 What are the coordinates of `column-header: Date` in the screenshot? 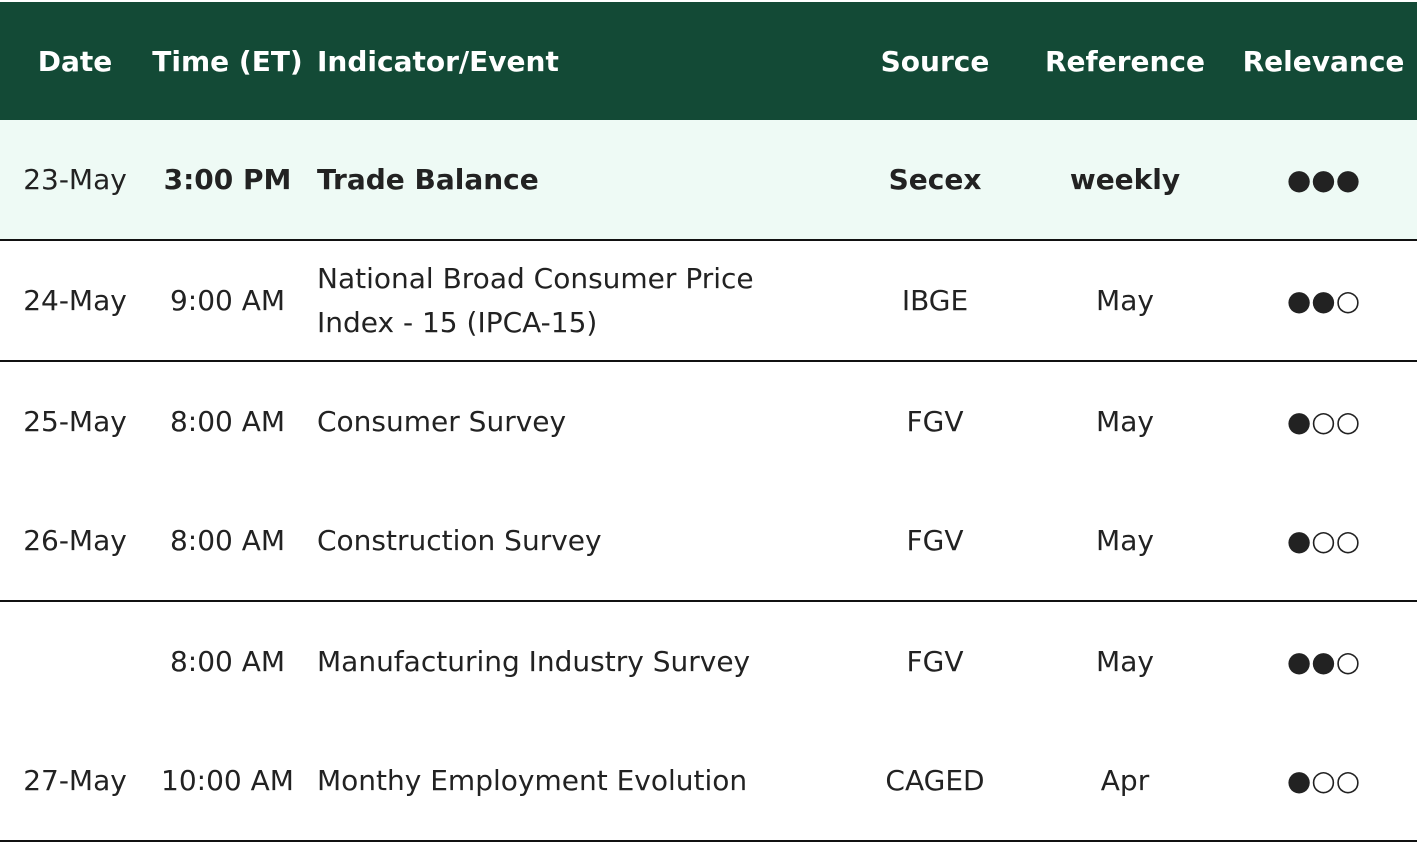 It's located at (75, 61).